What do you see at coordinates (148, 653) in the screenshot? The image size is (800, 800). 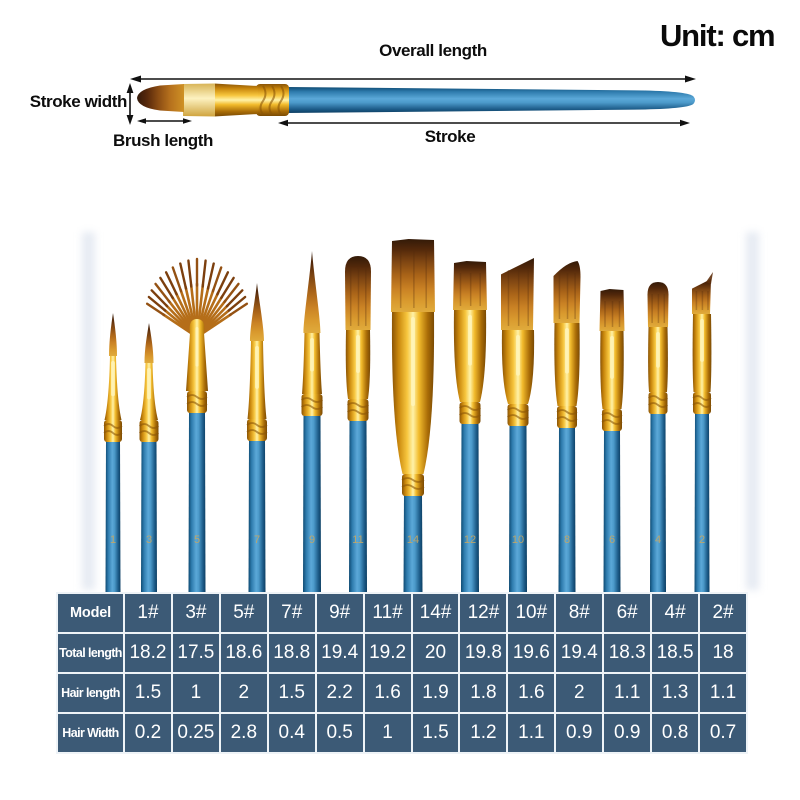 I see `value-cell: 18.2` at bounding box center [148, 653].